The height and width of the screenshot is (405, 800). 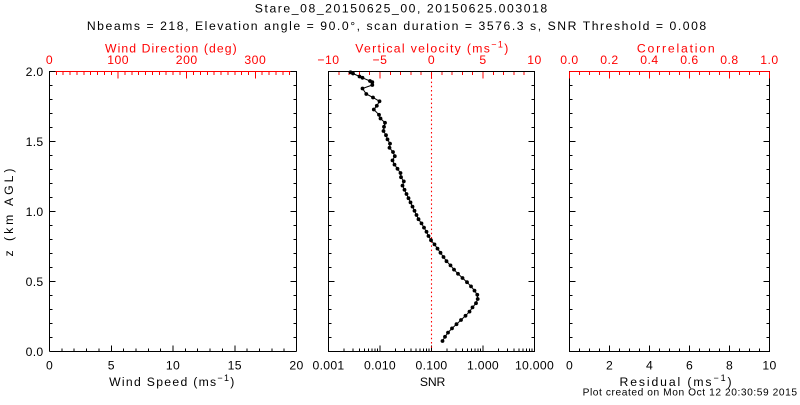 I want to click on svg-text: 0.8, so click(x=729, y=60).